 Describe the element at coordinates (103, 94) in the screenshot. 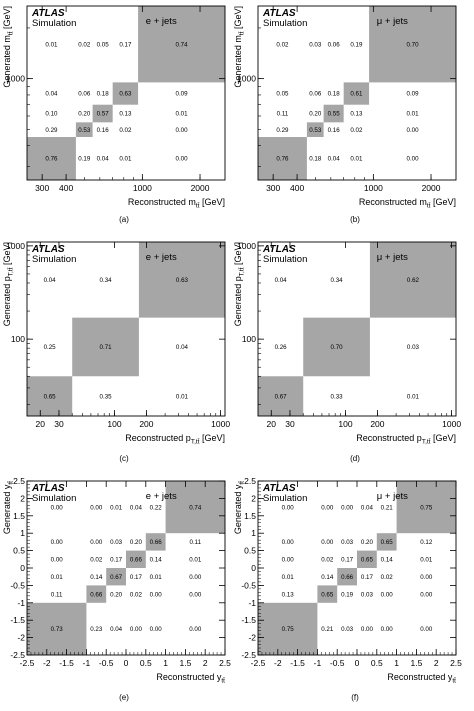

I see `cell-value-label: 0.18` at that location.